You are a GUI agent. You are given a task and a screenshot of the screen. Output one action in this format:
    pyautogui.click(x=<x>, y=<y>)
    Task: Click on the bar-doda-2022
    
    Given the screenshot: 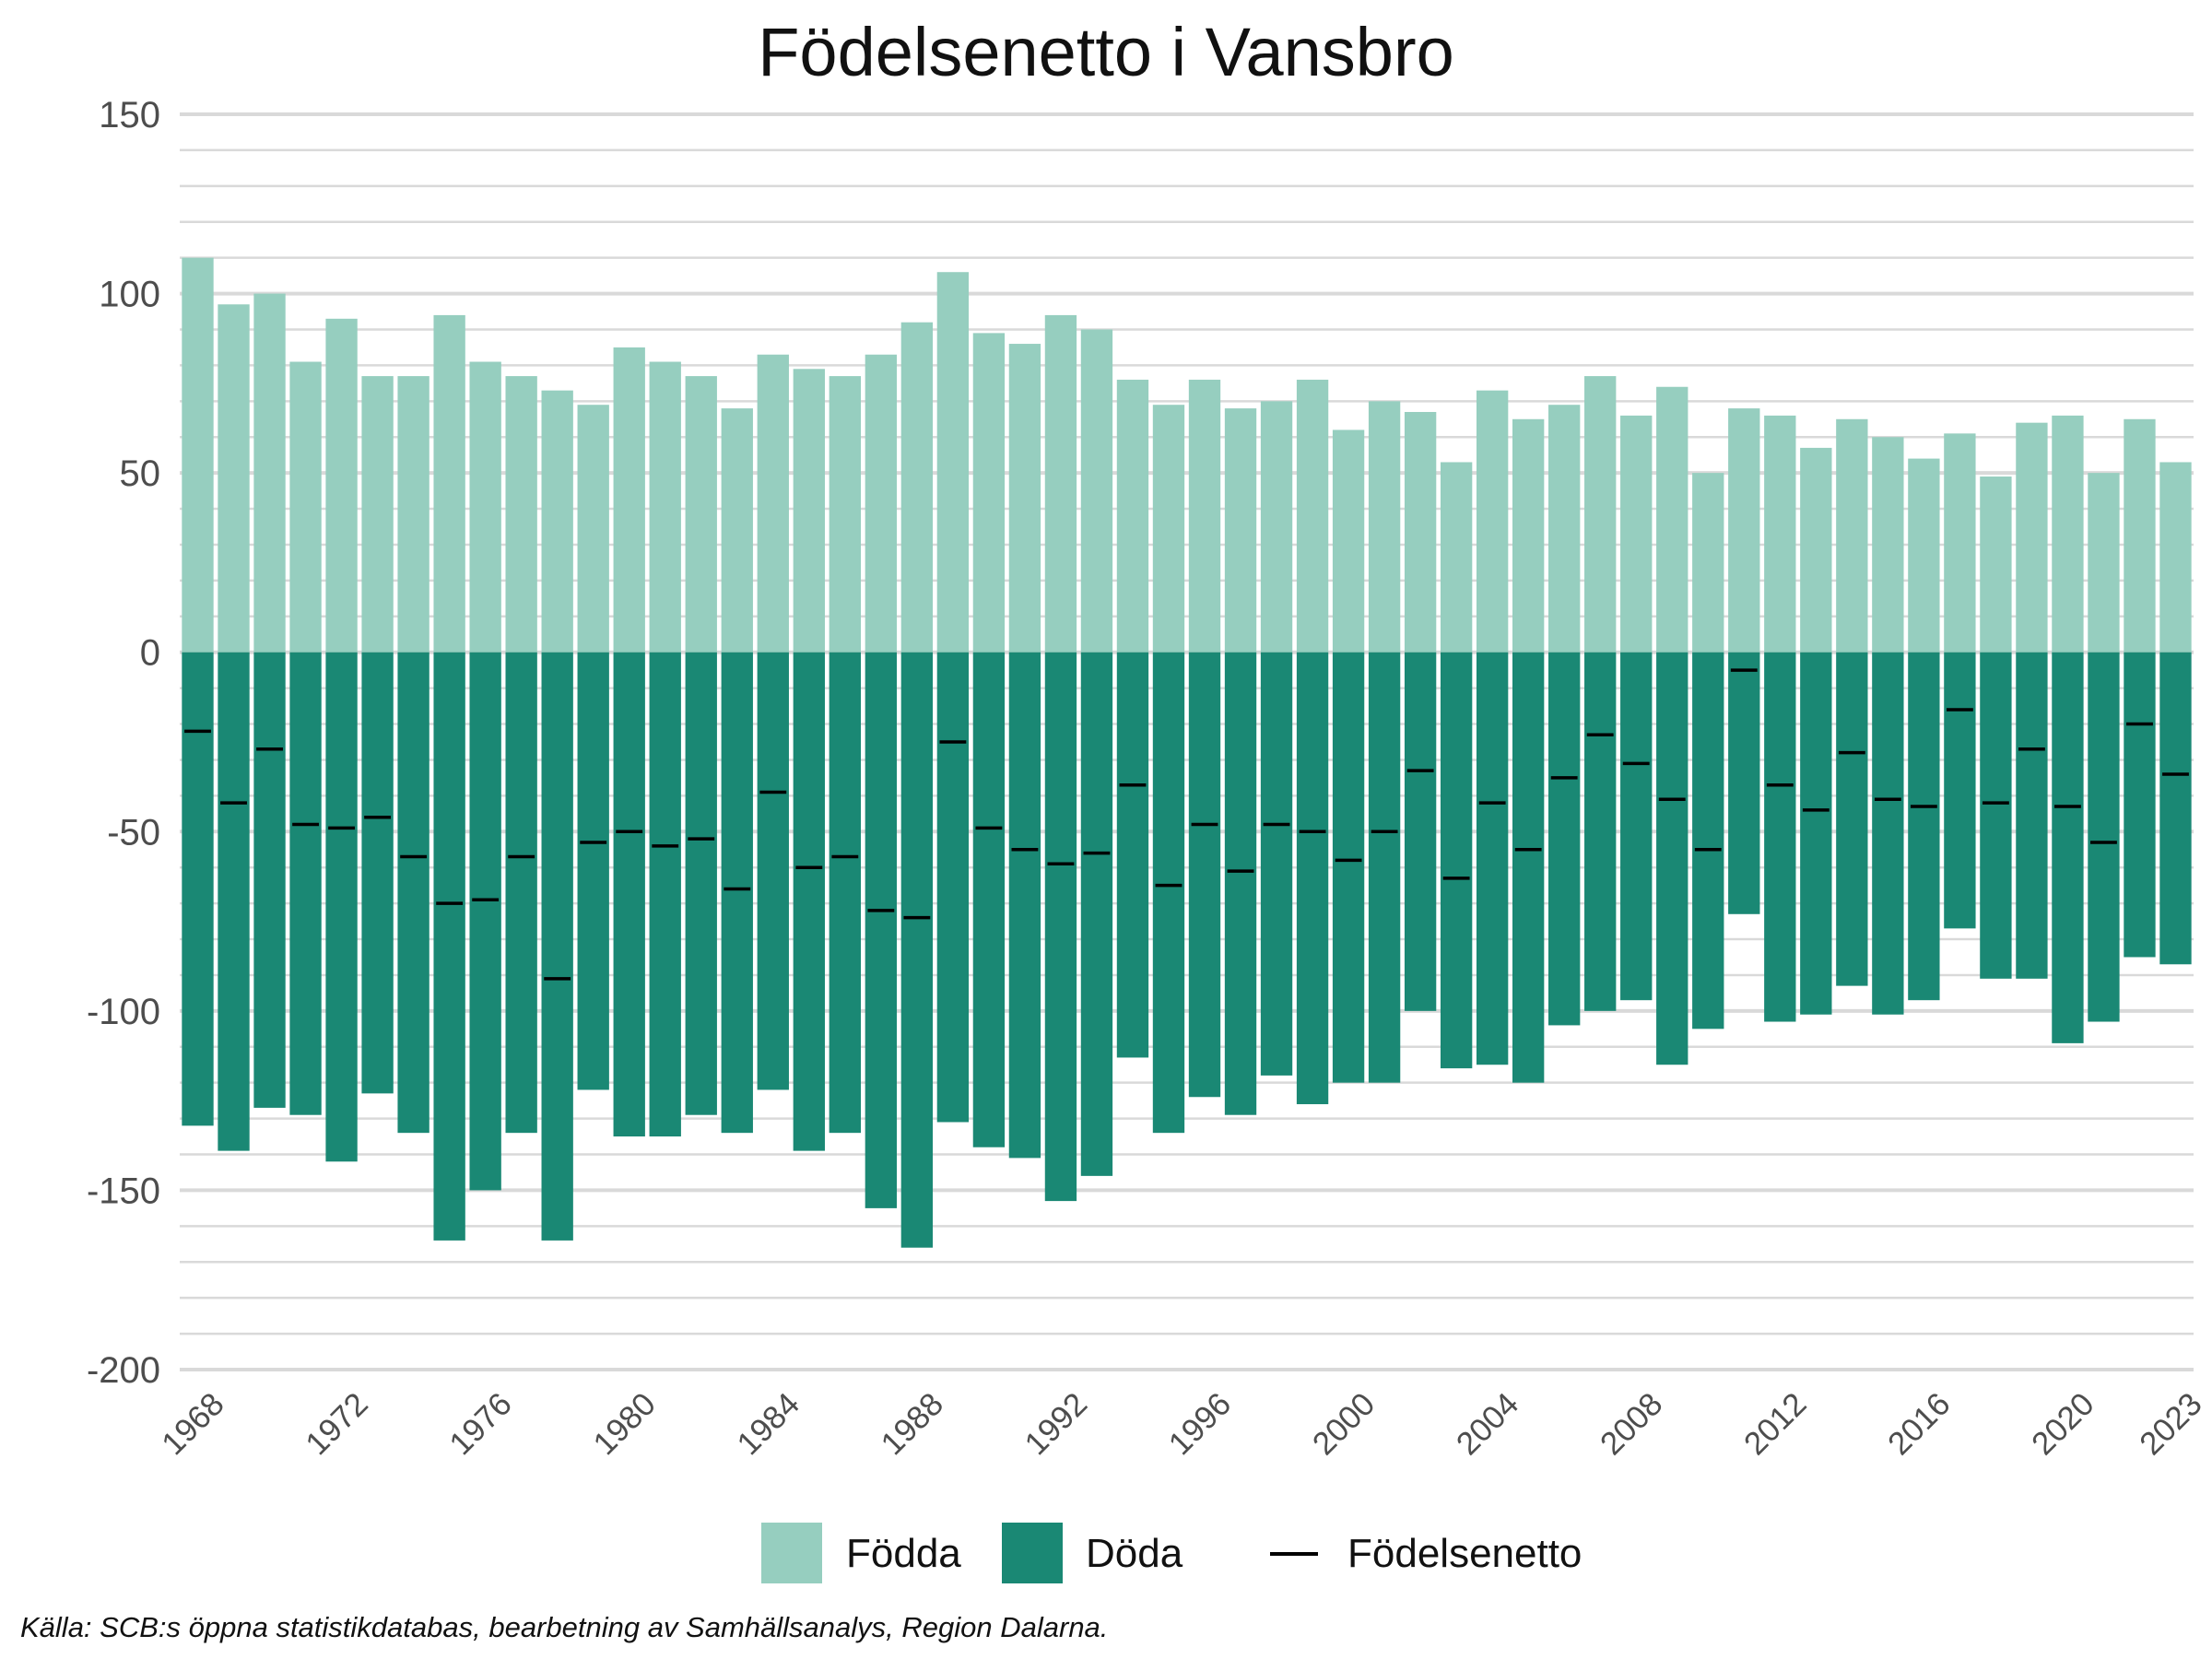 What is the action you would take?
    pyautogui.click(x=2140, y=805)
    